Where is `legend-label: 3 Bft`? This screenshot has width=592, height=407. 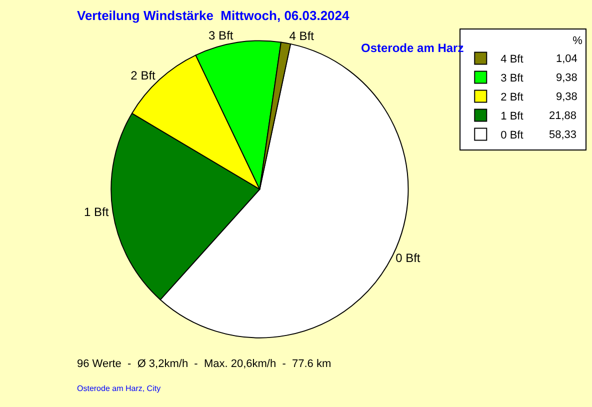
legend-label: 3 Bft is located at coordinates (512, 78).